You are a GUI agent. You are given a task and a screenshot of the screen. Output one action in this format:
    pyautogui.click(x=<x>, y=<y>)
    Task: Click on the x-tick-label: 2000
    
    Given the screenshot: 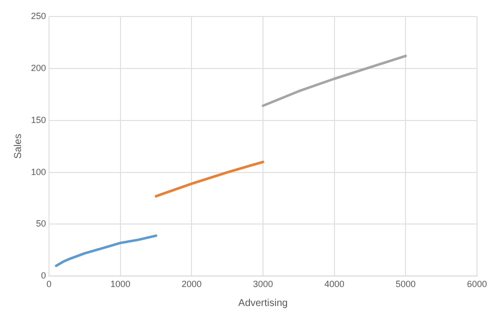 What is the action you would take?
    pyautogui.click(x=192, y=284)
    